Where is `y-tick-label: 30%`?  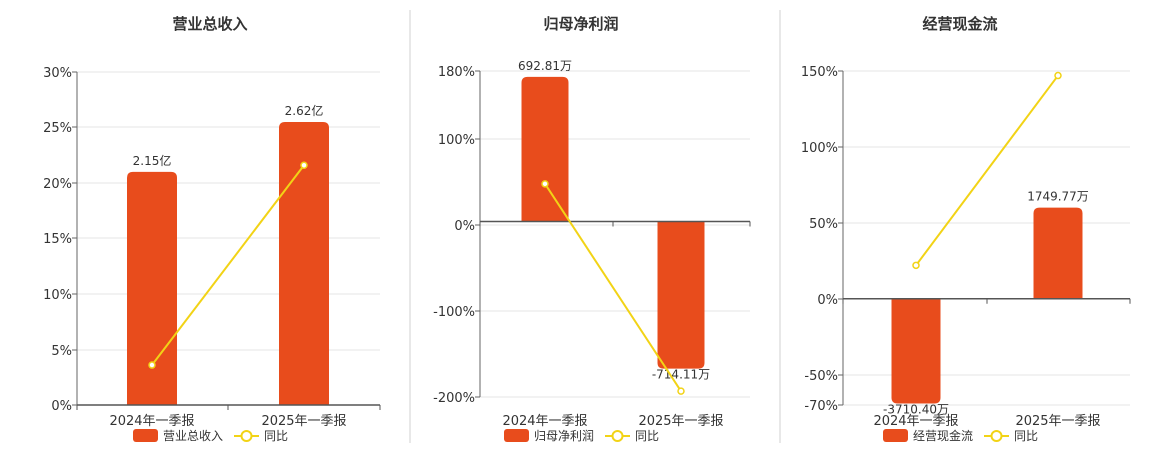 y-tick-label: 30% is located at coordinates (57, 73).